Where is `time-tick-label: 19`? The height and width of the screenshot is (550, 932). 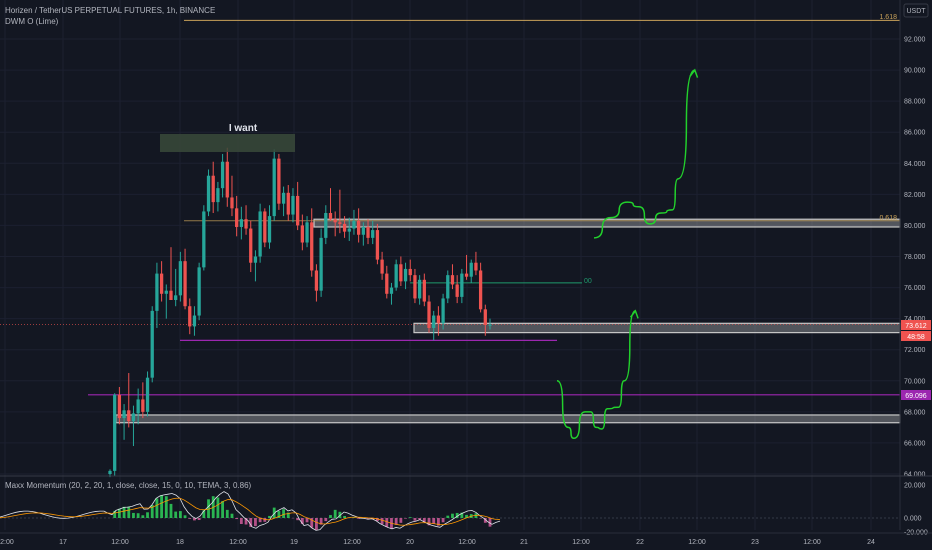
time-tick-label: 19 is located at coordinates (294, 542).